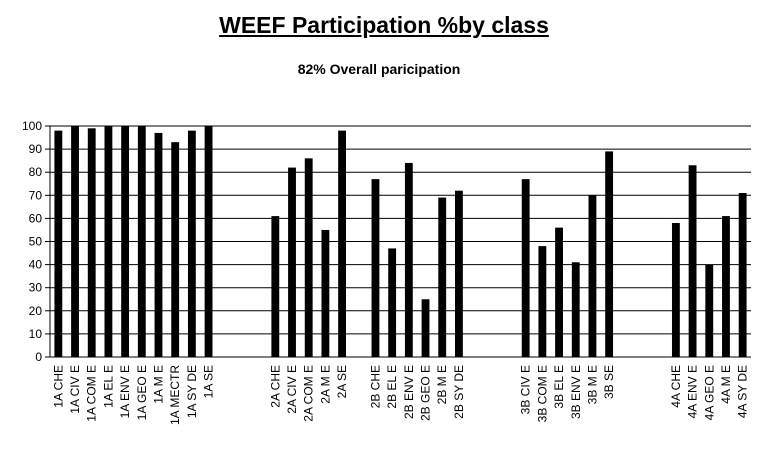  Describe the element at coordinates (743, 391) in the screenshot. I see `x-tick-label: 4A SY DE` at that location.